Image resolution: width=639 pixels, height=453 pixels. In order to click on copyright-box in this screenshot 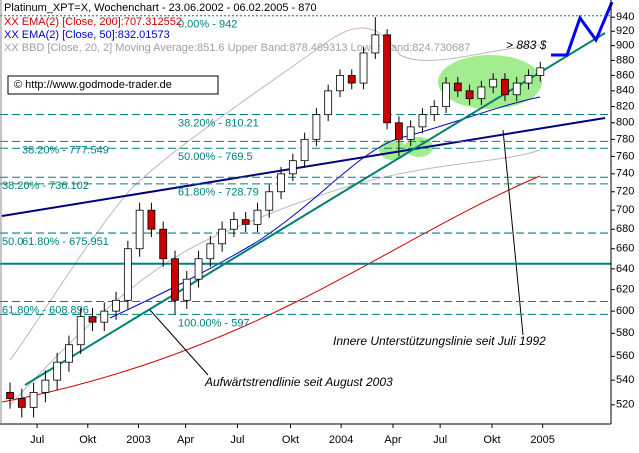, I will do `click(113, 85)`.